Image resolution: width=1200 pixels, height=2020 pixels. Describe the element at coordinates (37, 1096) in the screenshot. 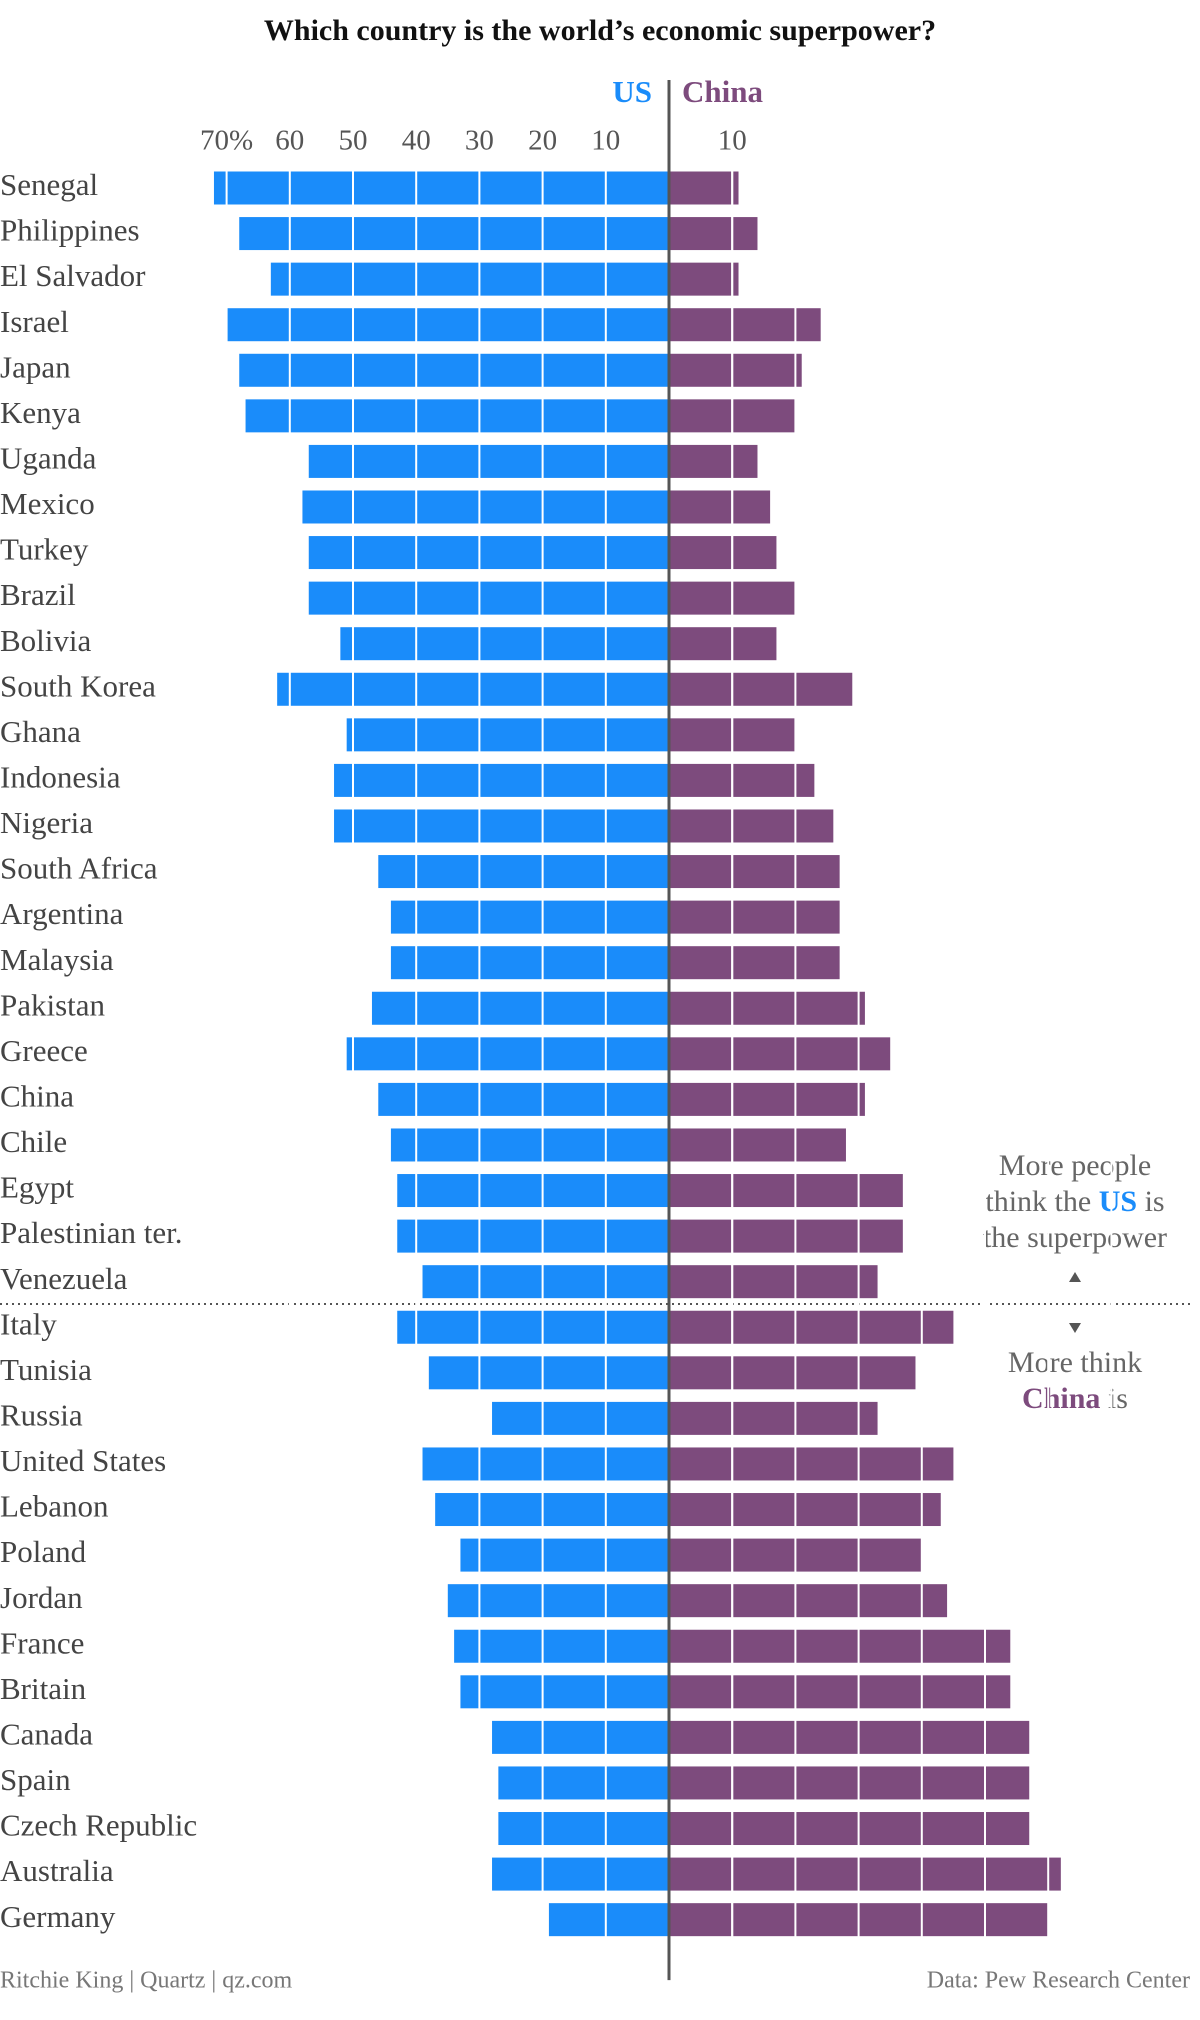

I see `category-label: China` at that location.